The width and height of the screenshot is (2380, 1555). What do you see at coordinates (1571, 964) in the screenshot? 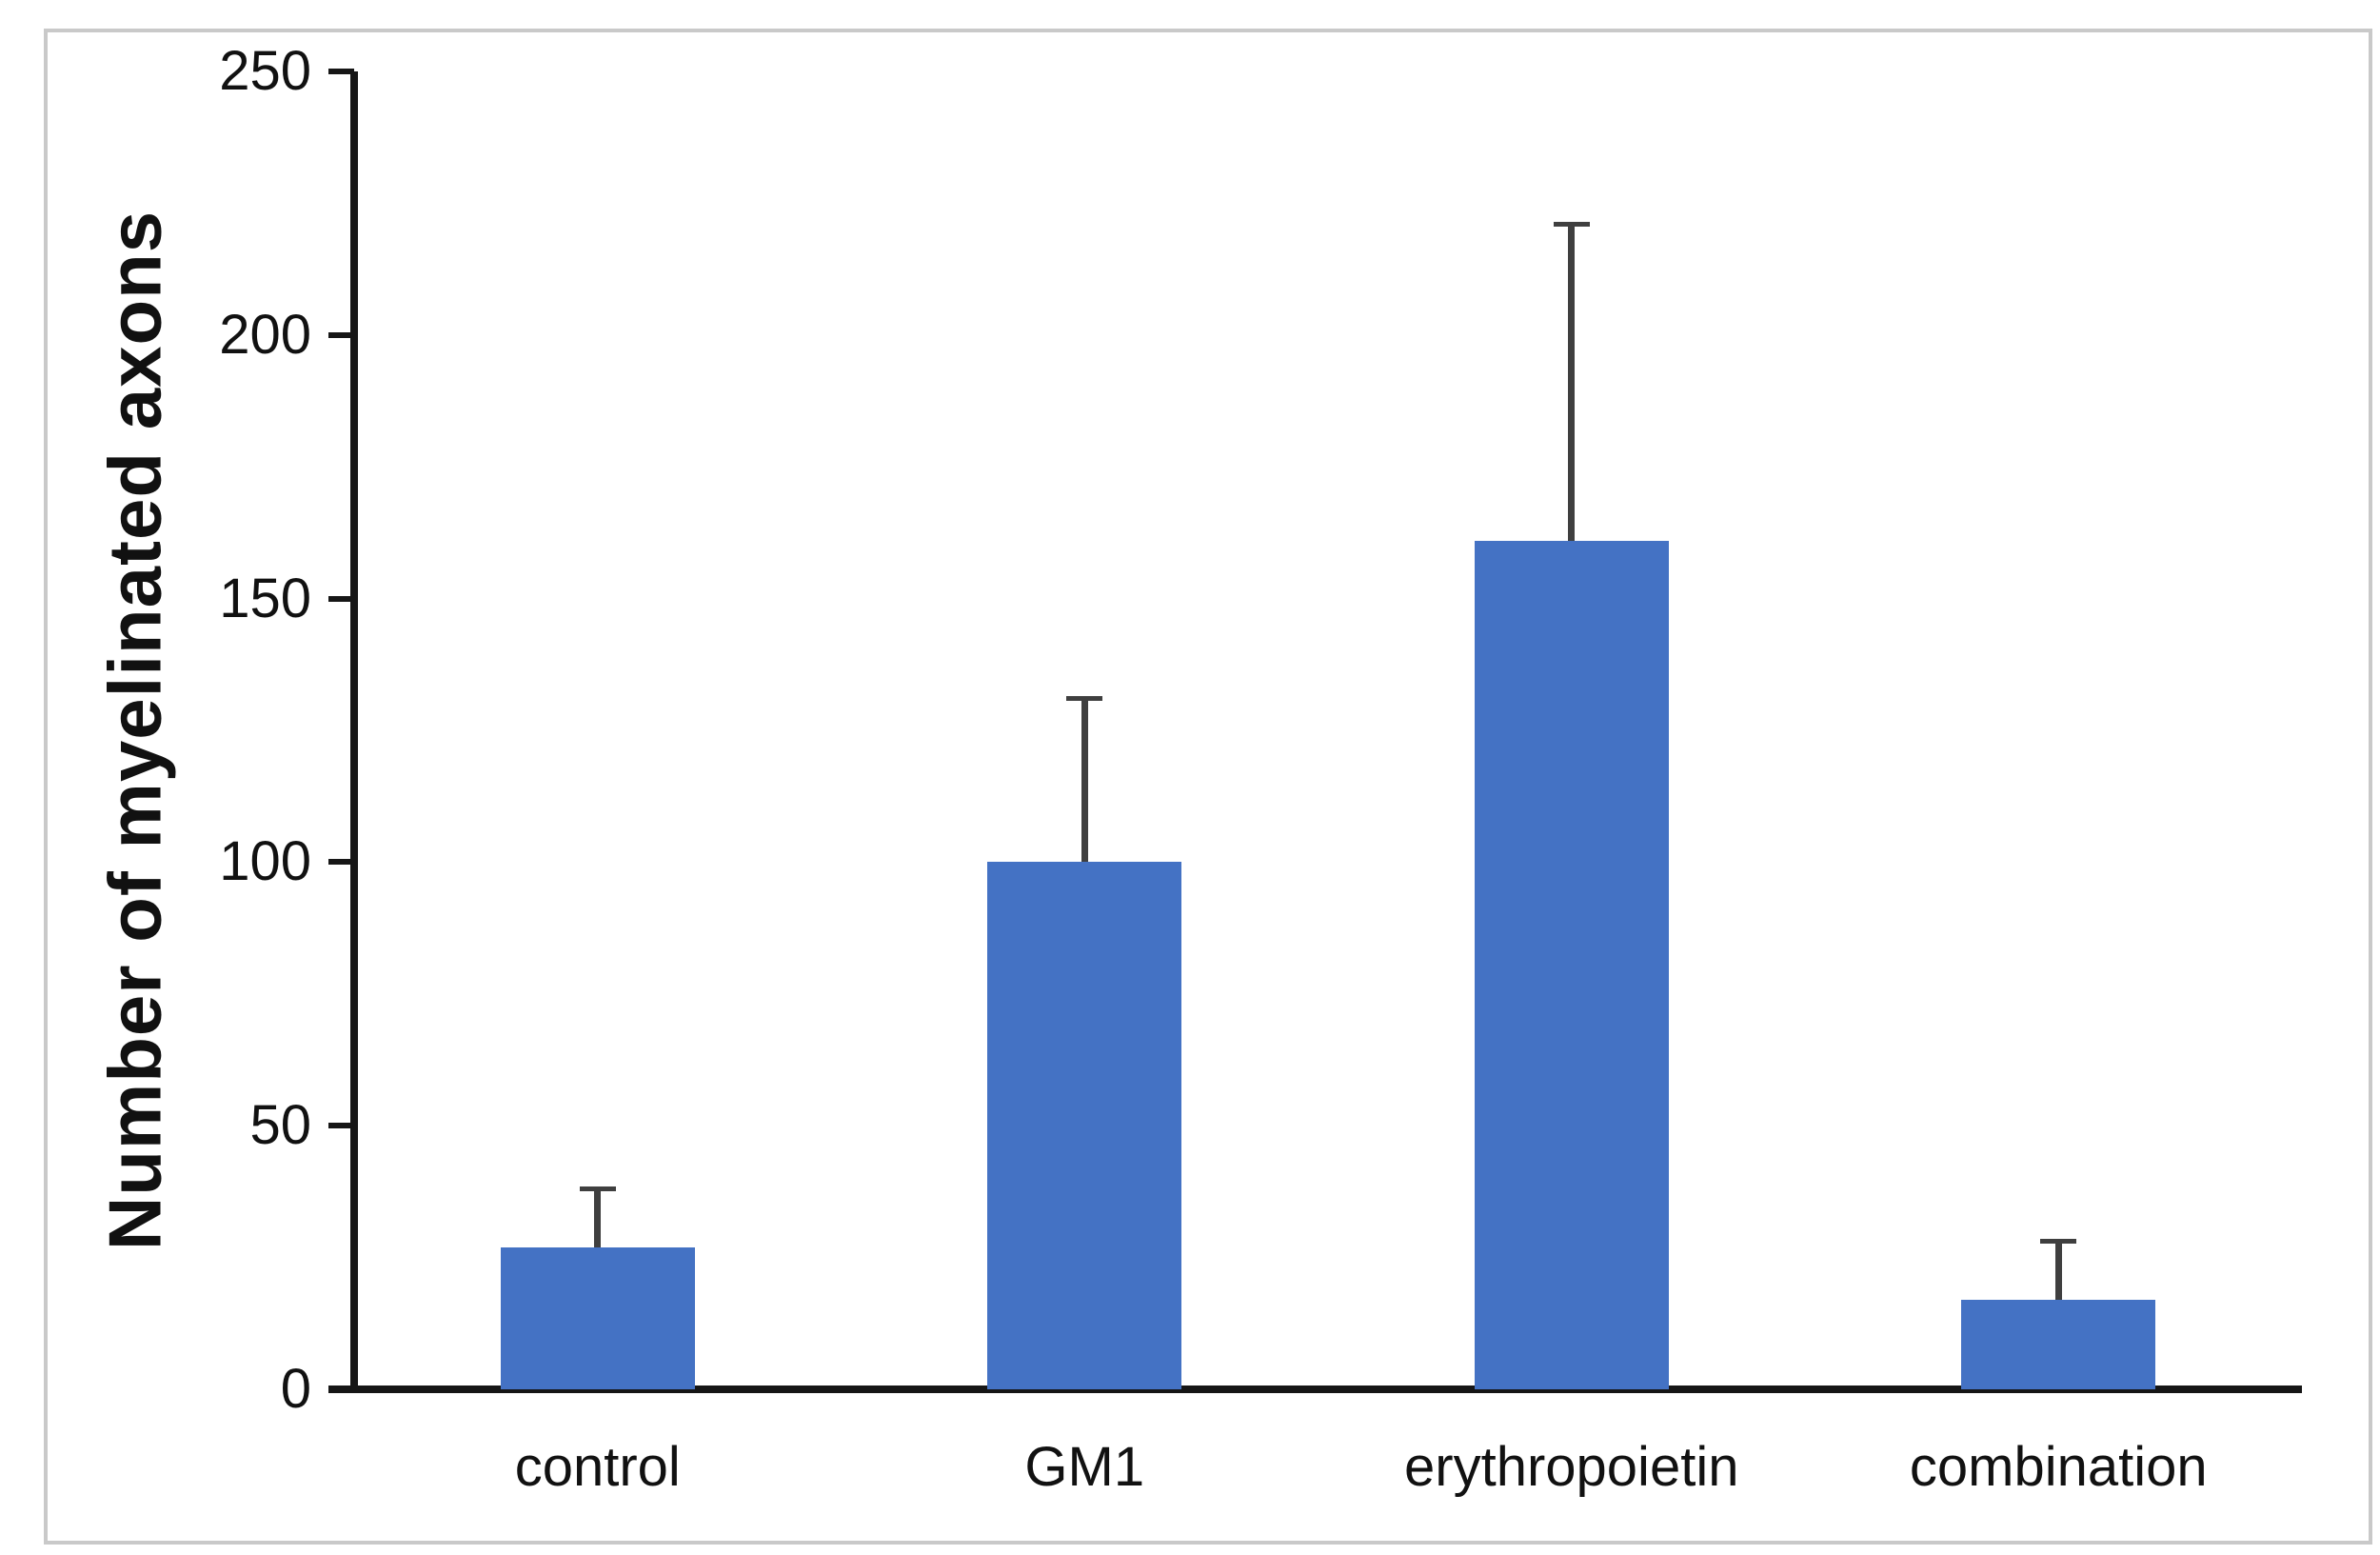
I see `bar-erythropoietin` at bounding box center [1571, 964].